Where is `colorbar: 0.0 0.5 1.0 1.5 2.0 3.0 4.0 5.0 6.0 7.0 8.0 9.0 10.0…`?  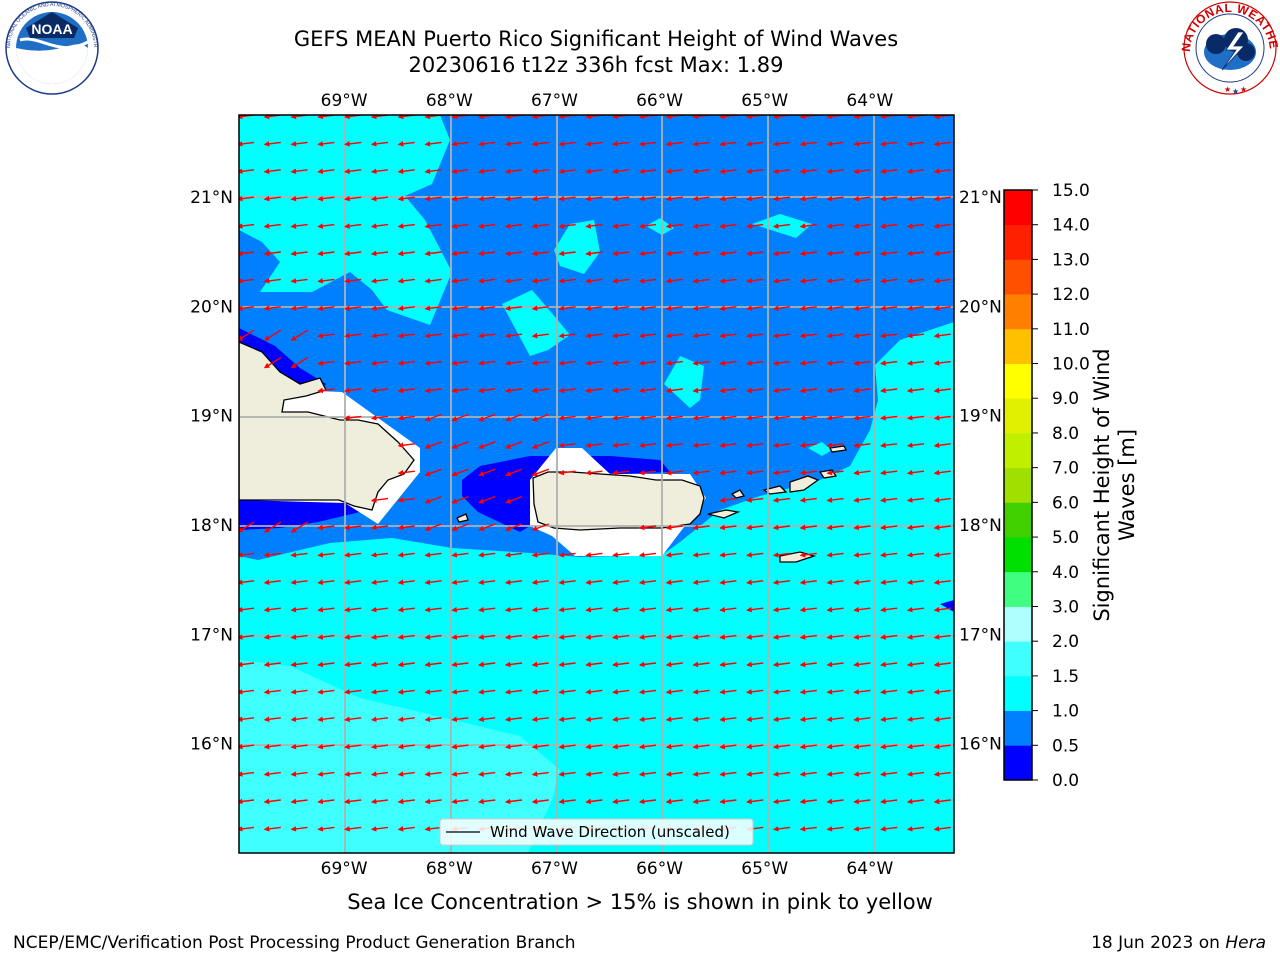
colorbar: 0.0 0.5 1.0 1.5 2.0 3.0 4.0 5.0 6.0 7.0 8.0 9.0 10.0… is located at coordinates (1046, 486).